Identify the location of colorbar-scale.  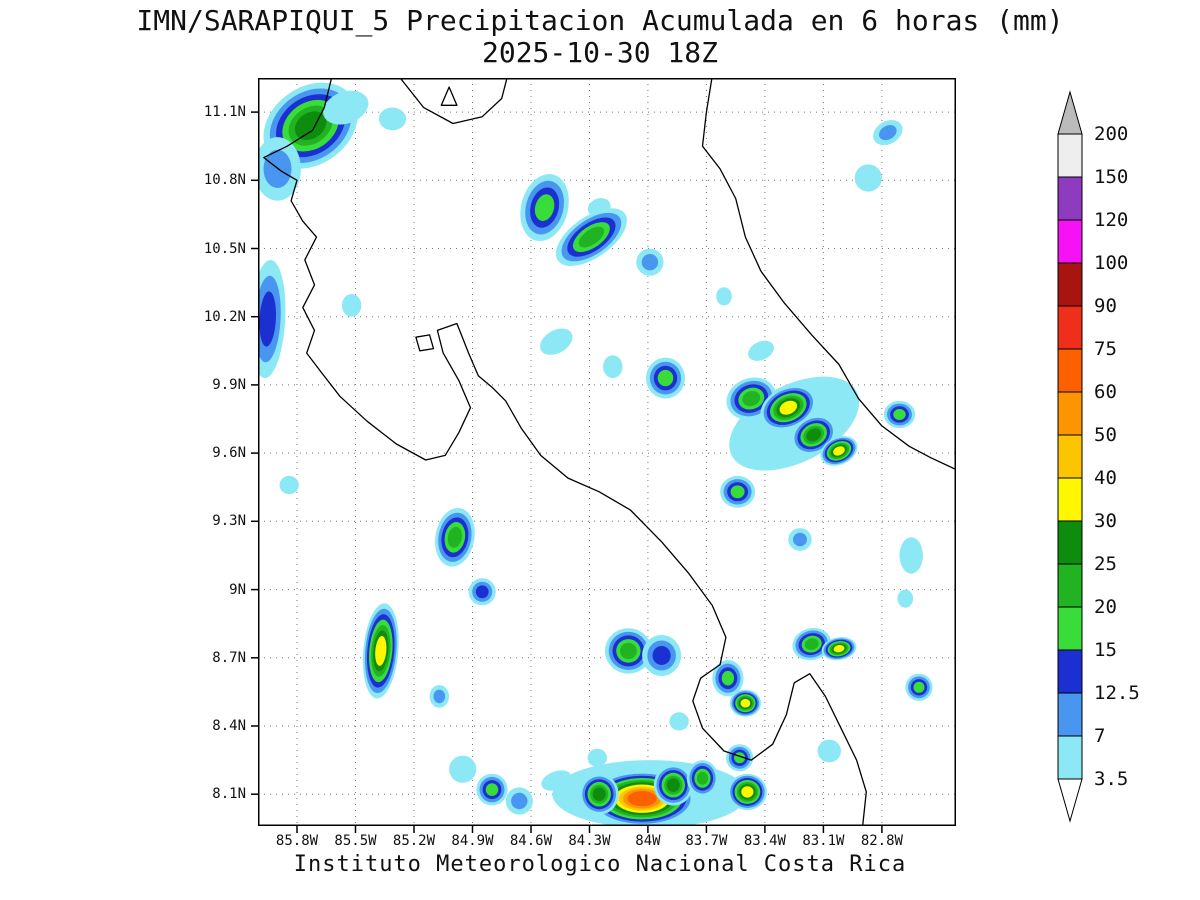
(1070, 456).